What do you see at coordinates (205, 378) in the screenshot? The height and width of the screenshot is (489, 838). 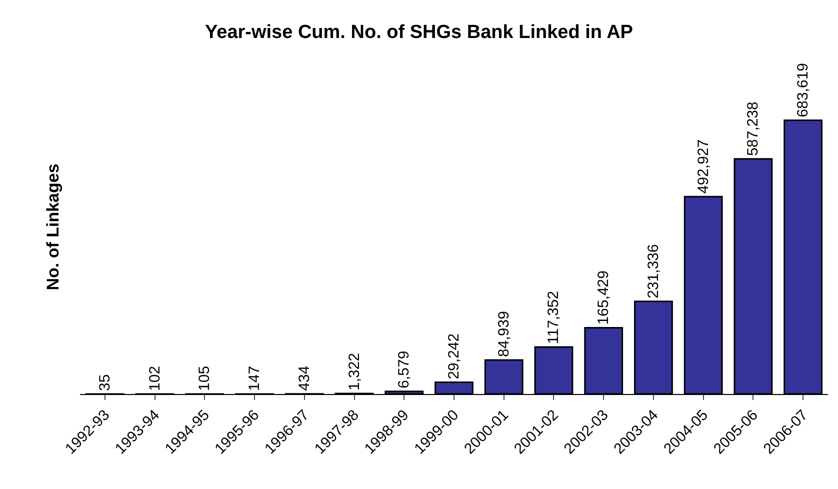 I see `data-label: 105` at bounding box center [205, 378].